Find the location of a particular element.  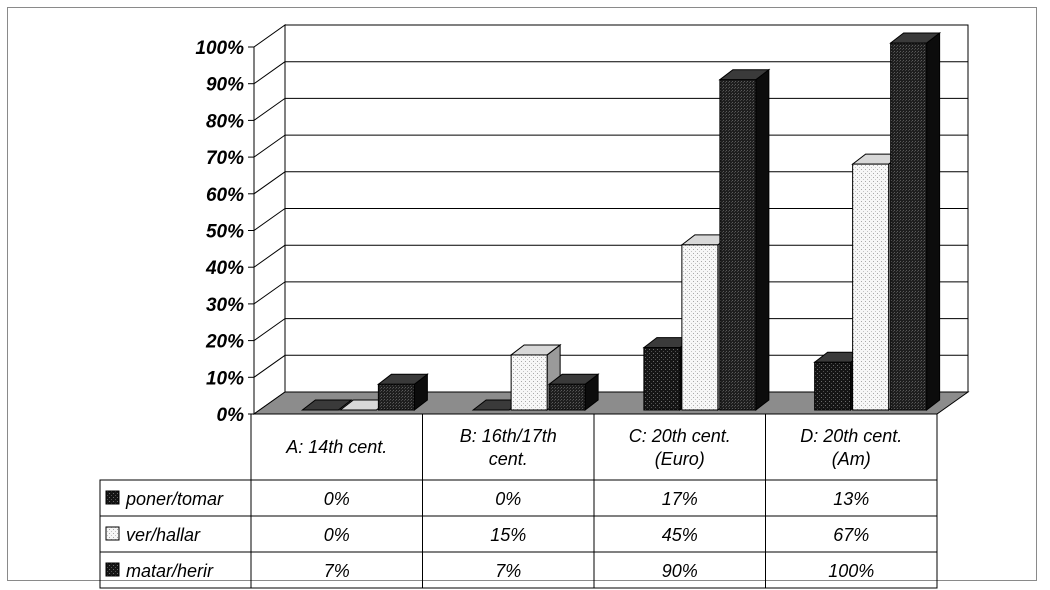

y-axis-ticks: 0% 10% 20% 30% 40% 50% 60% 70% 80% 90% 100% is located at coordinates (225, 232).